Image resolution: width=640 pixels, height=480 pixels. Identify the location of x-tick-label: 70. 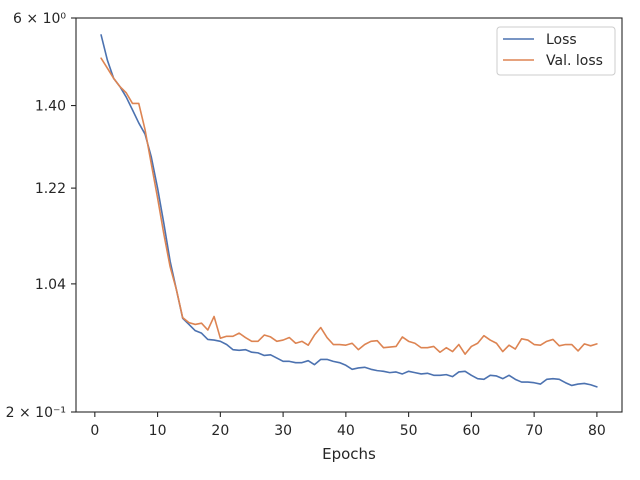
(534, 431).